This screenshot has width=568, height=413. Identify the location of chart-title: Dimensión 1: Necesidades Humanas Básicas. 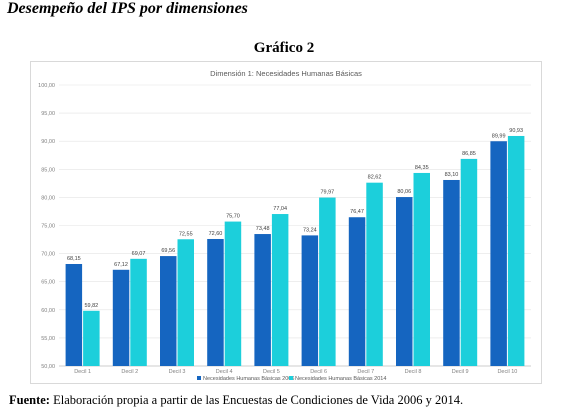
(286, 73).